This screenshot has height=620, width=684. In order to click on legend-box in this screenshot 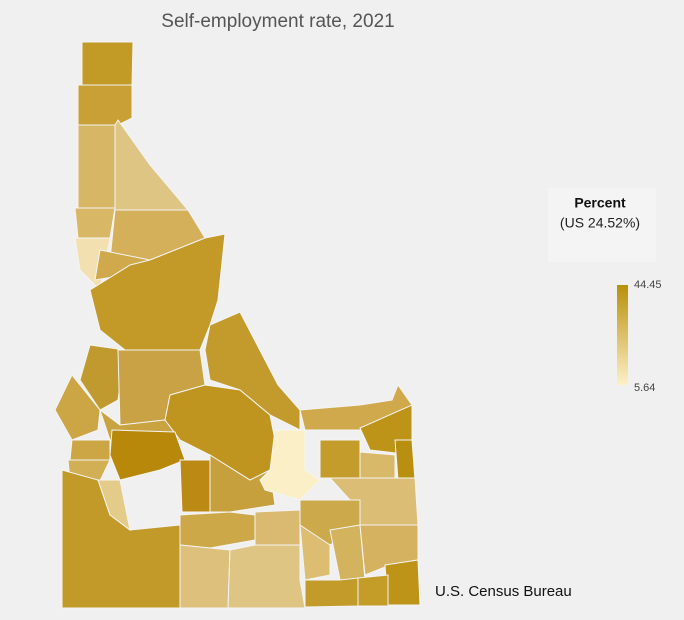, I will do `click(602, 225)`.